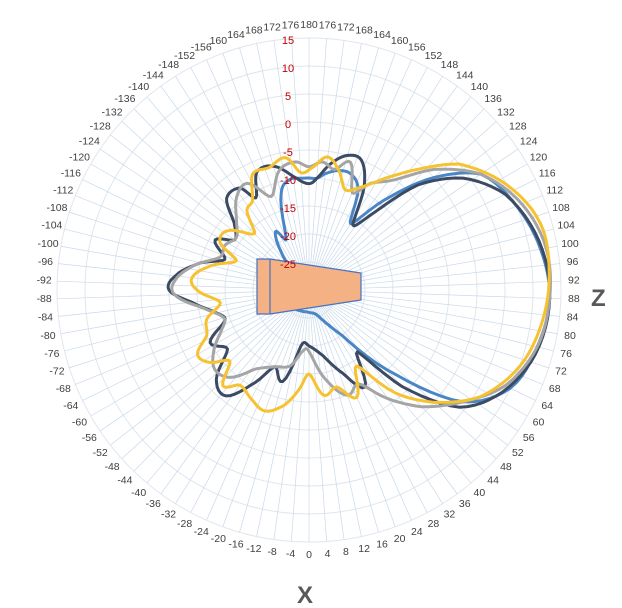 This screenshot has height=608, width=622. I want to click on radial-tick-label: -20, so click(288, 237).